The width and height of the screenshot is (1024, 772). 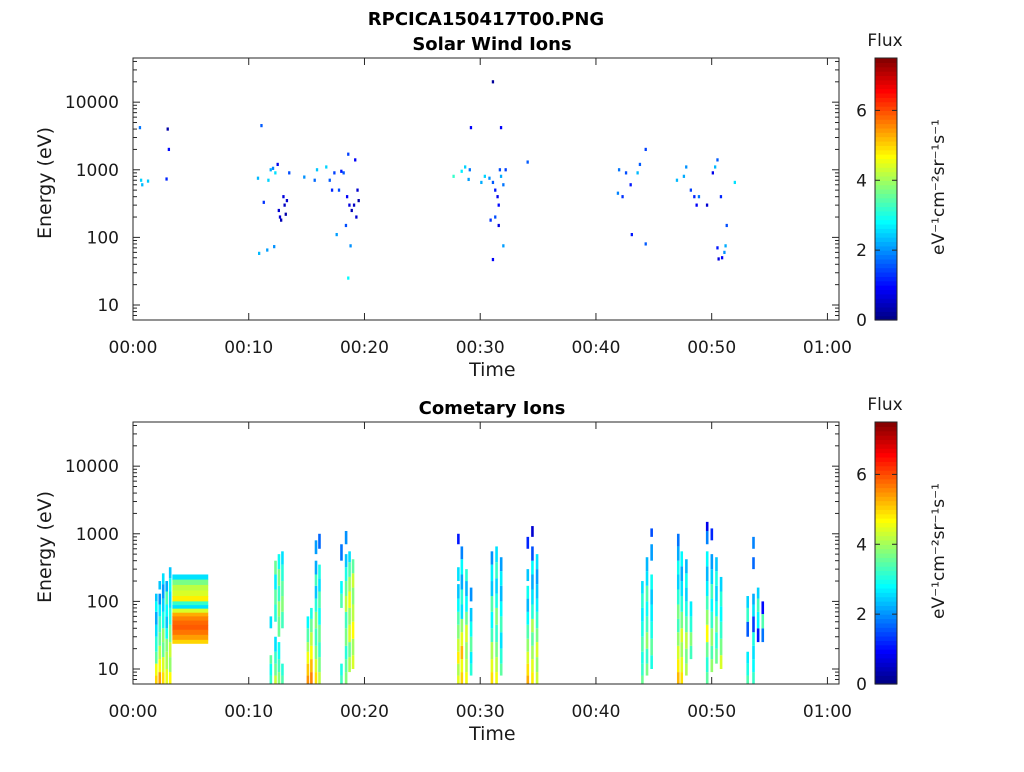 I want to click on x-axis-label: Time, so click(x=492, y=370).